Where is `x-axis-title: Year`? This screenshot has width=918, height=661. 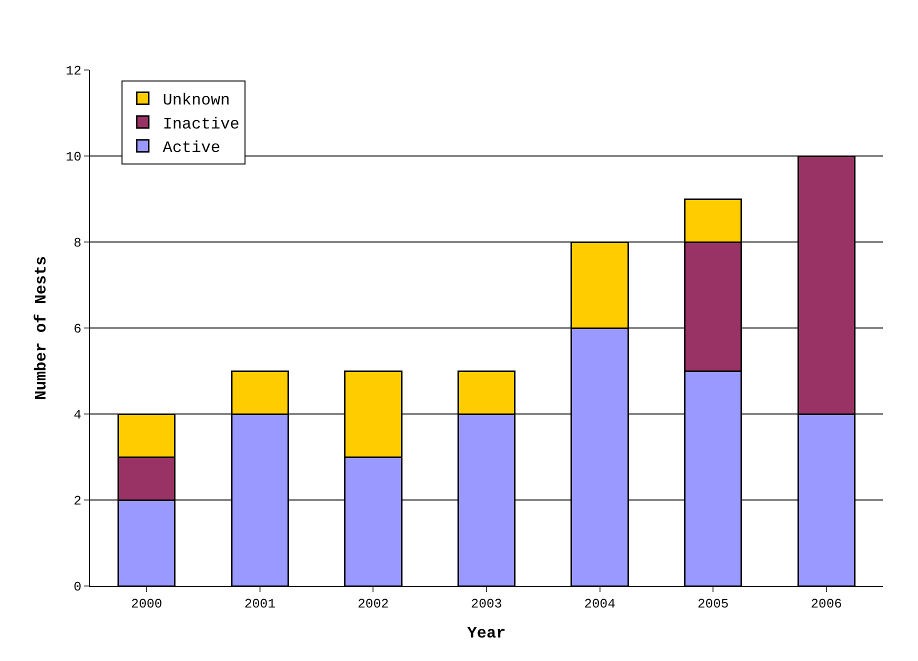 x-axis-title: Year is located at coordinates (486, 633).